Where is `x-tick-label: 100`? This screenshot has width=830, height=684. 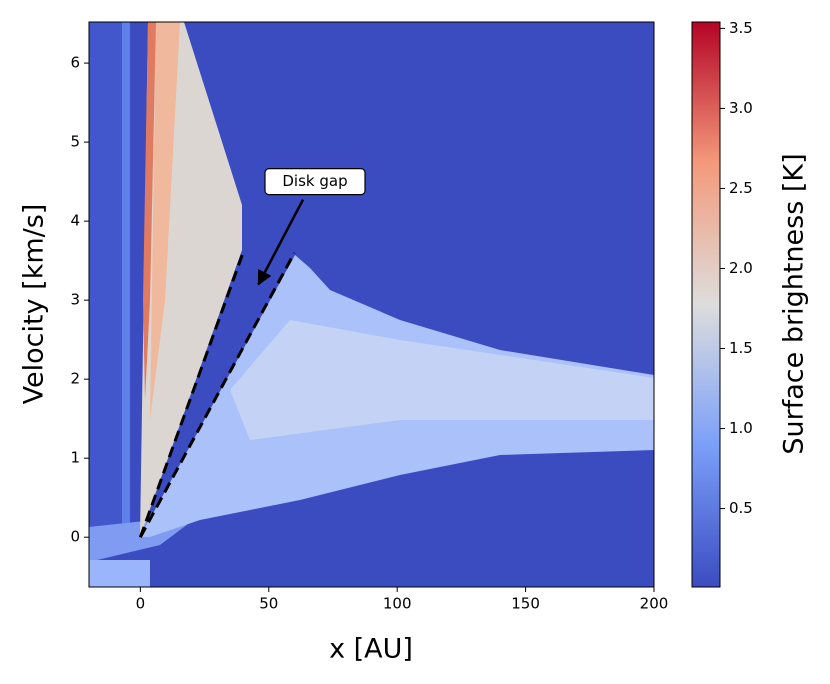
x-tick-label: 100 is located at coordinates (397, 604).